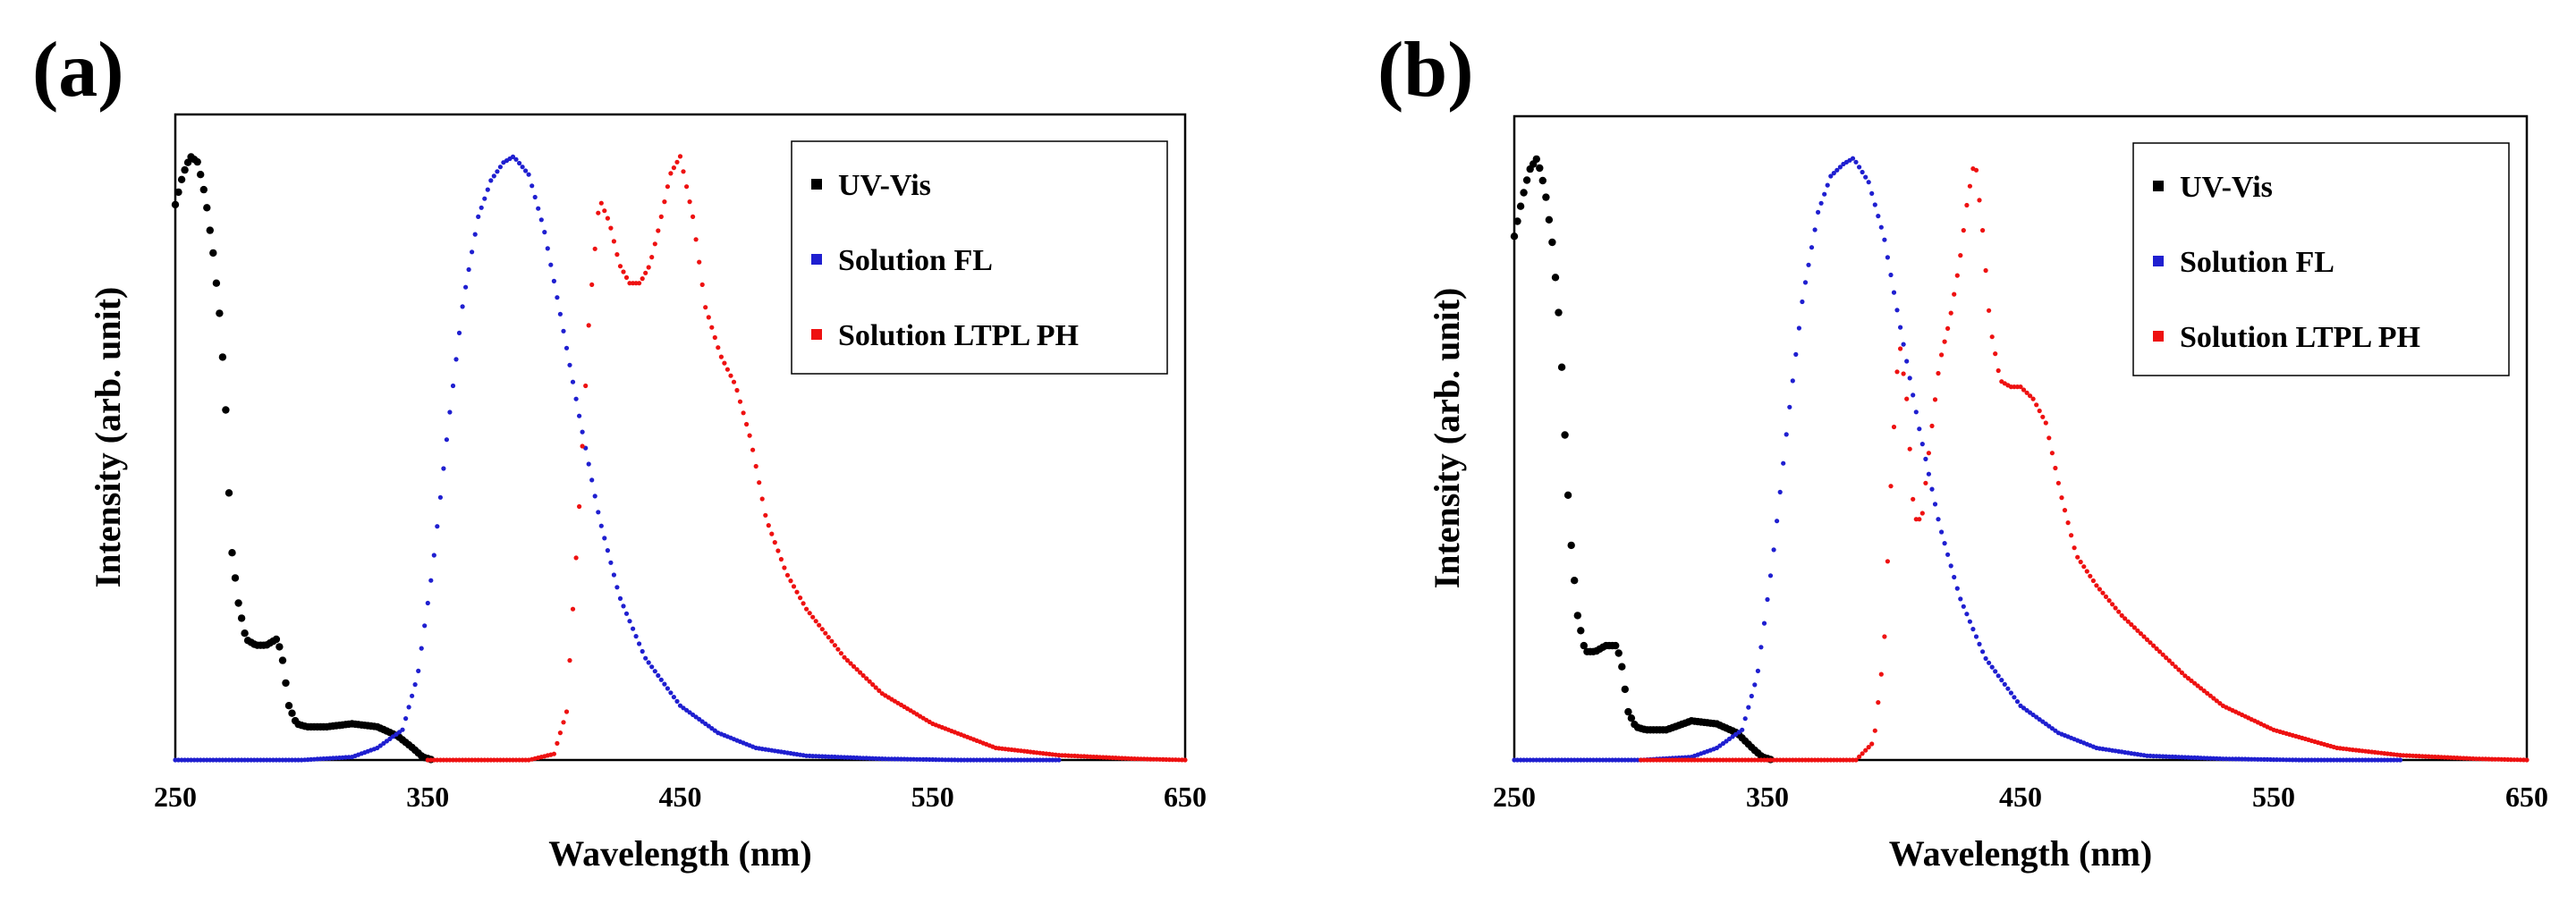  I want to click on x-tick-label: 350, so click(1767, 797).